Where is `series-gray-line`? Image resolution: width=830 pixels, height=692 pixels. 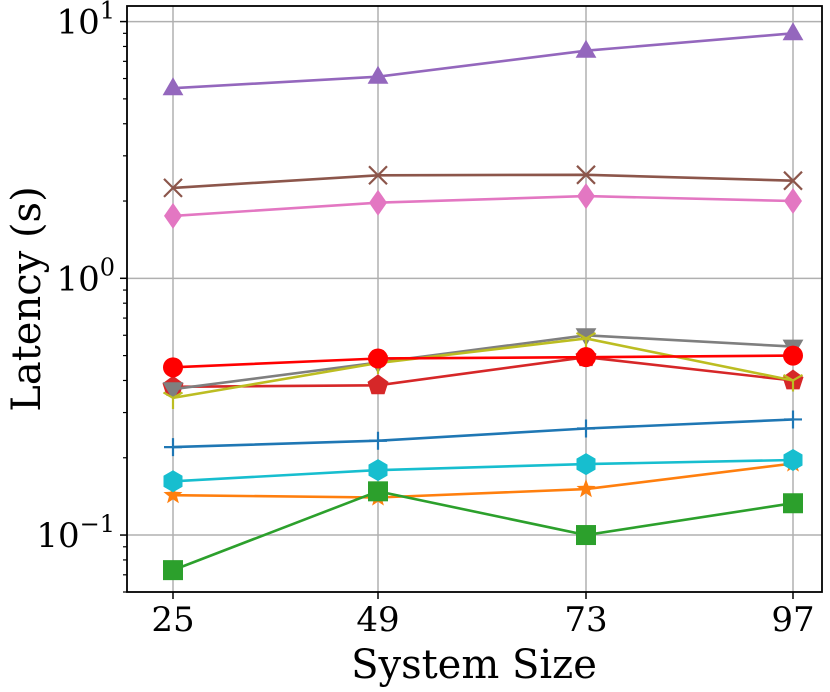 series-gray-line is located at coordinates (483, 362).